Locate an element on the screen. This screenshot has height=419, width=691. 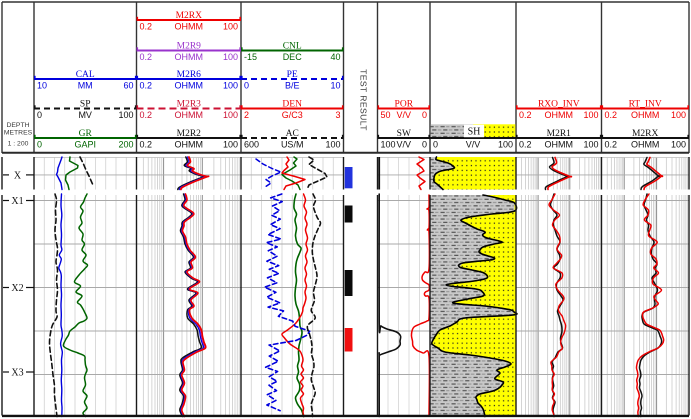
svg-text: MV is located at coordinates (85, 115).